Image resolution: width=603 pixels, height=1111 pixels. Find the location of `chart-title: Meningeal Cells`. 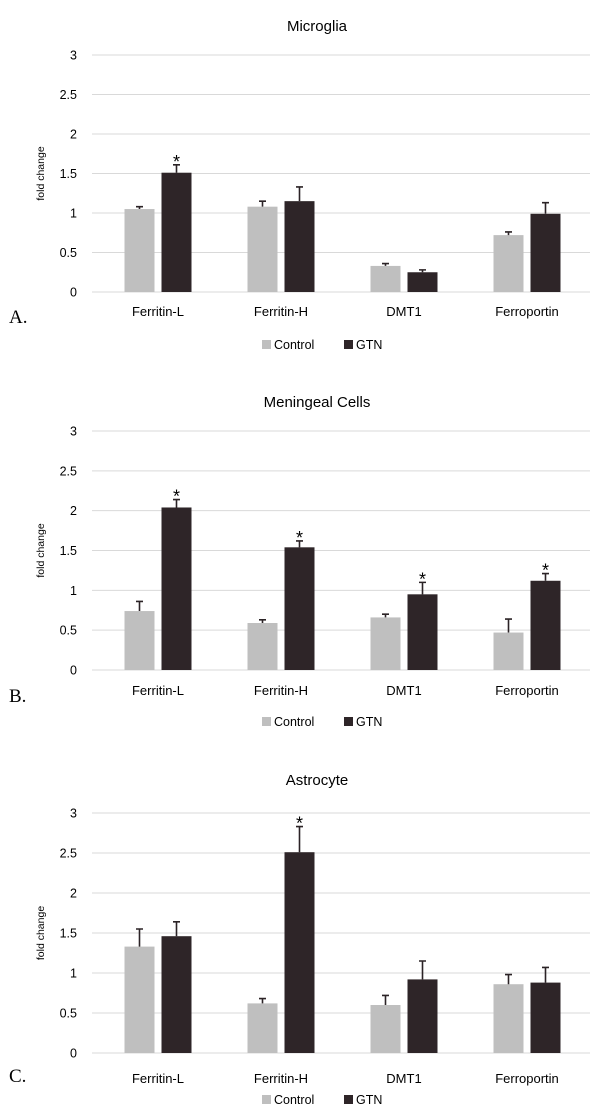

chart-title: Meningeal Cells is located at coordinates (317, 402).